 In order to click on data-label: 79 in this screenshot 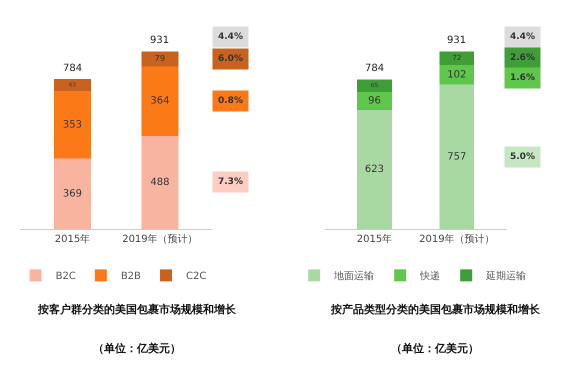, I will do `click(160, 57)`.